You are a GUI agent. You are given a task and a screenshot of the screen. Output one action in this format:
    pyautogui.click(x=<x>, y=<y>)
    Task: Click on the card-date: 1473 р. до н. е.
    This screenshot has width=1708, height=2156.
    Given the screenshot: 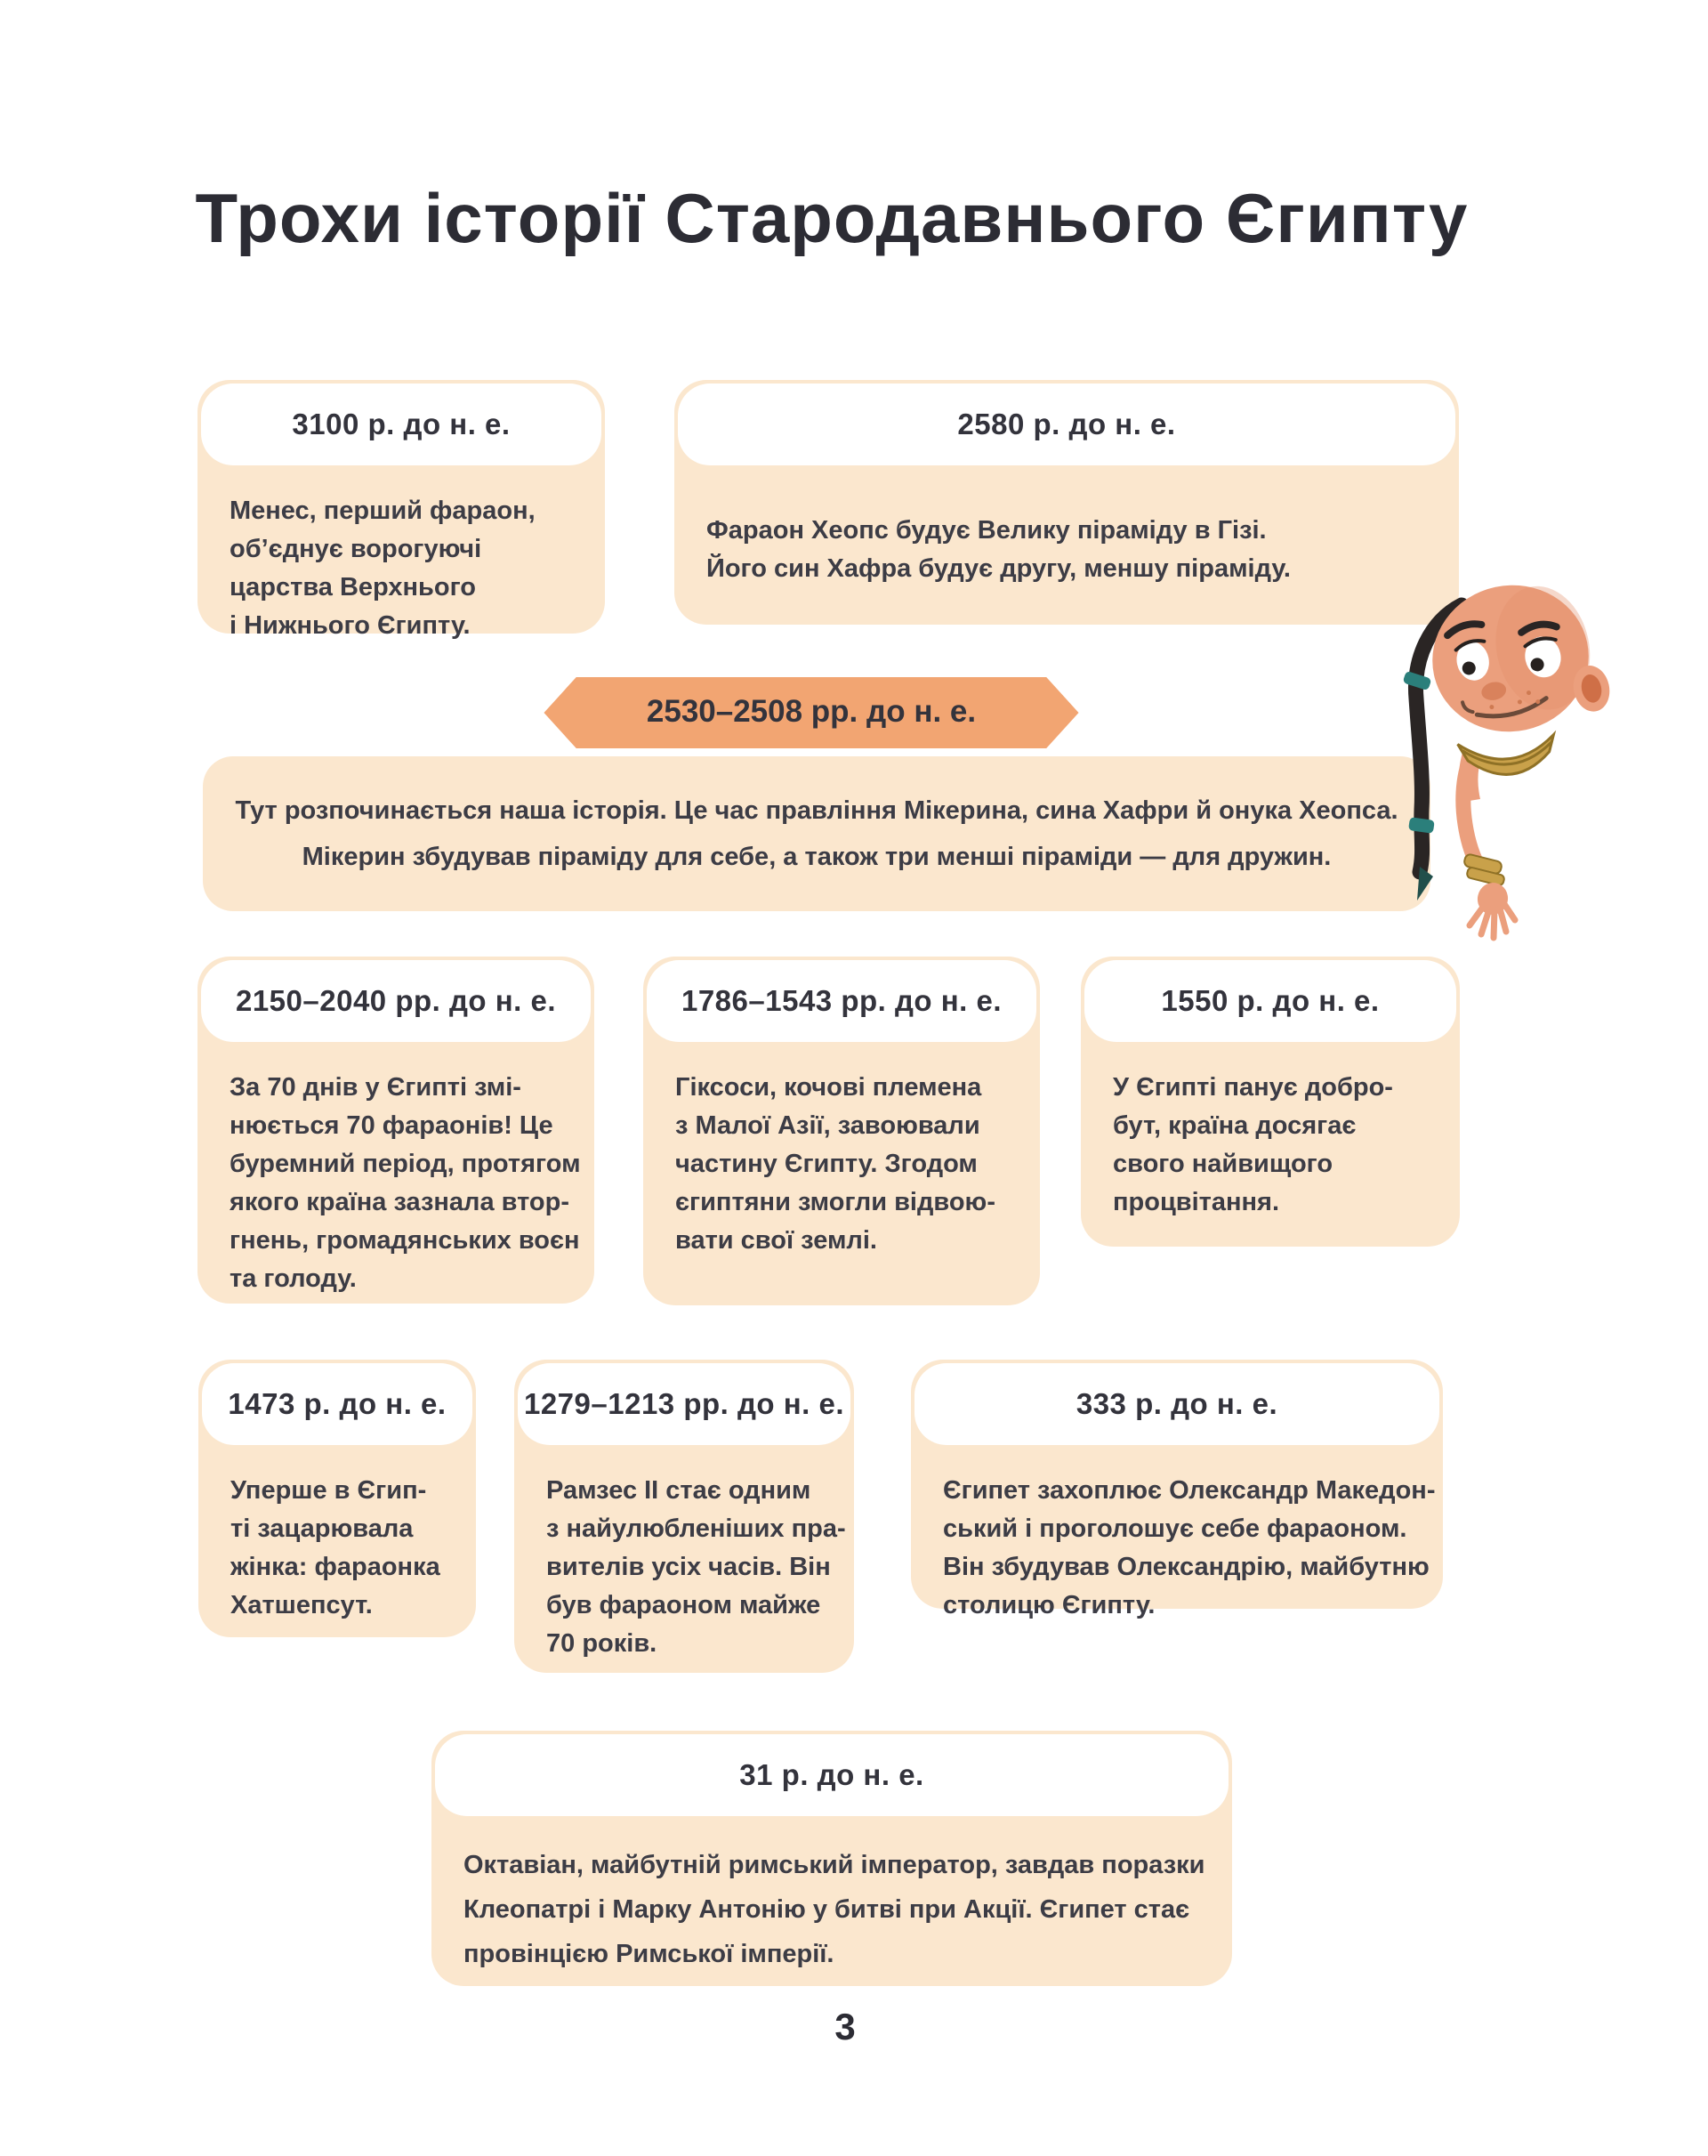 What is the action you would take?
    pyautogui.click(x=337, y=1404)
    